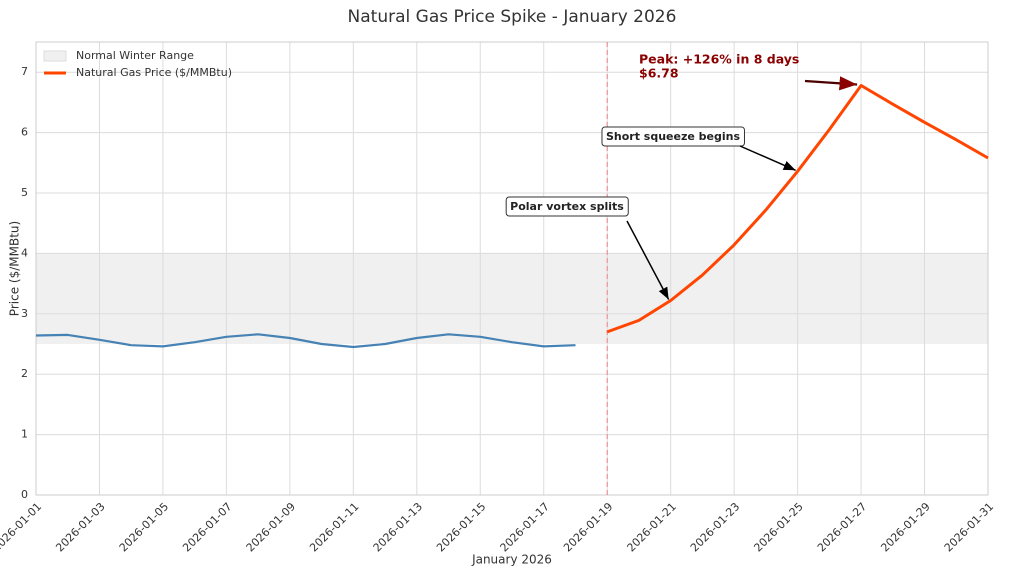 The image size is (1024, 576). What do you see at coordinates (24, 71) in the screenshot?
I see `y-tick-label: 7` at bounding box center [24, 71].